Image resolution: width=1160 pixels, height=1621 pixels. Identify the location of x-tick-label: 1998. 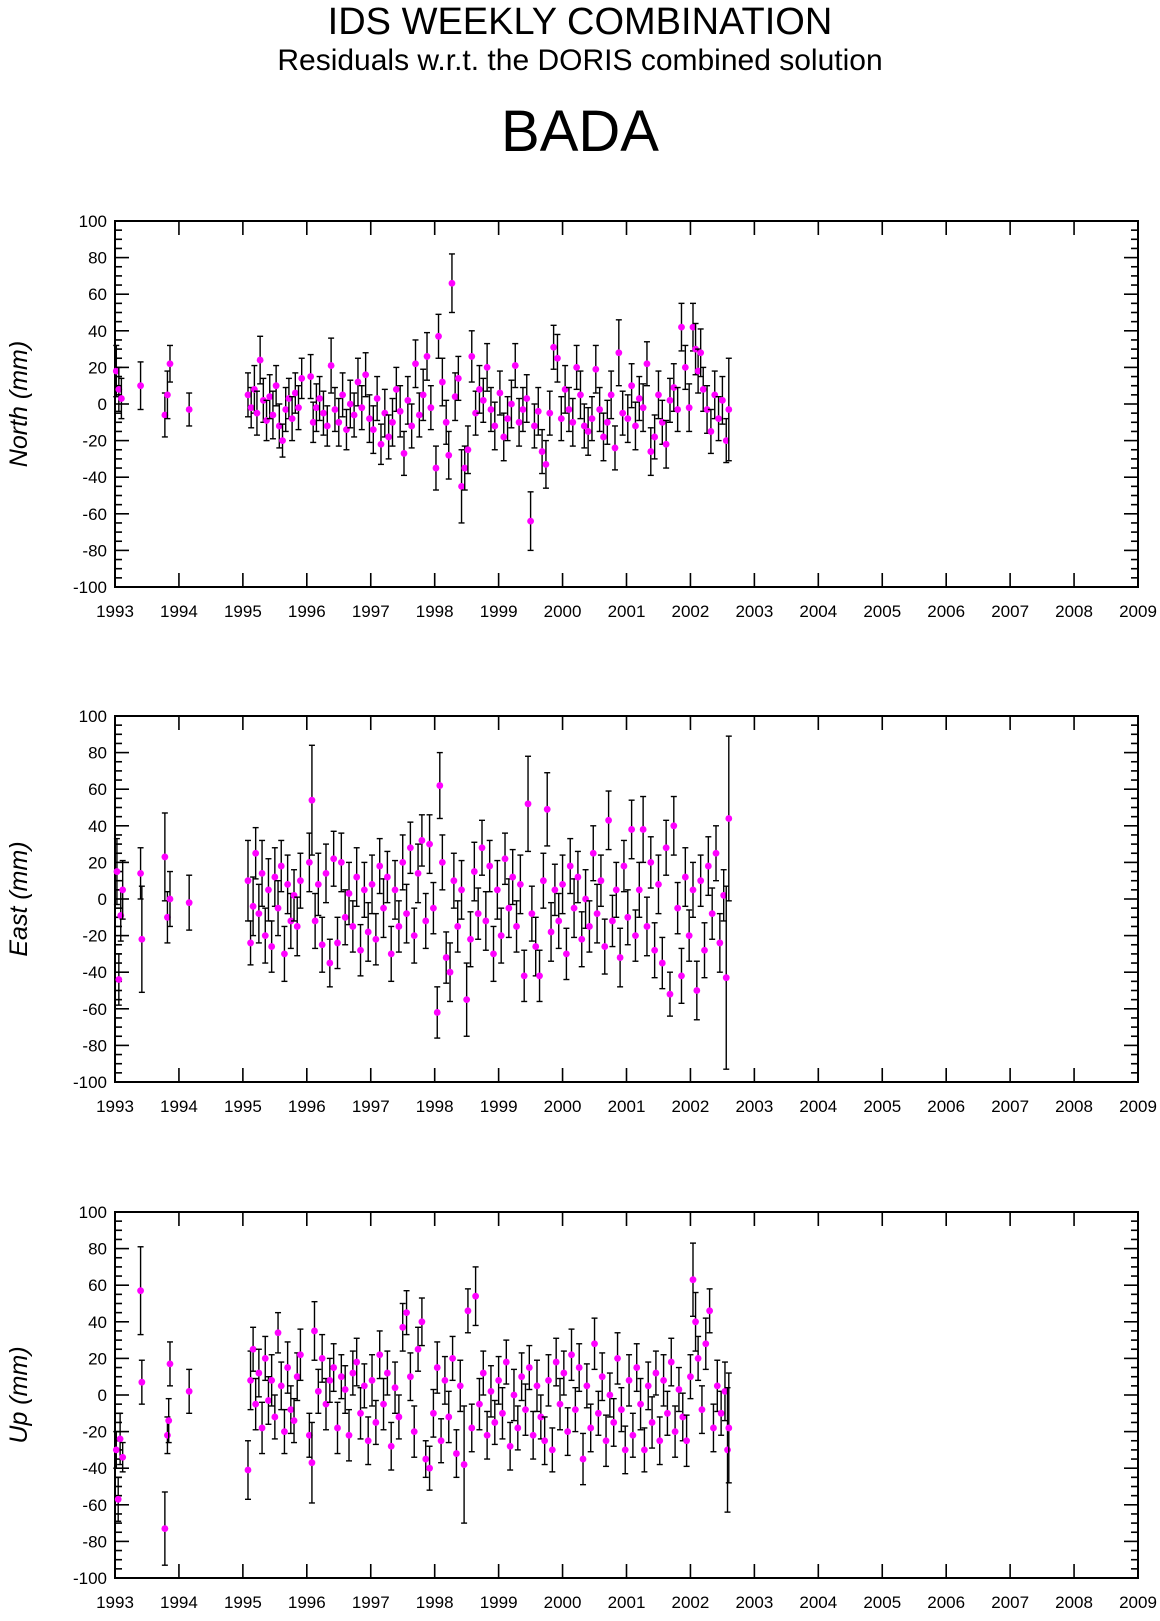
(435, 1602).